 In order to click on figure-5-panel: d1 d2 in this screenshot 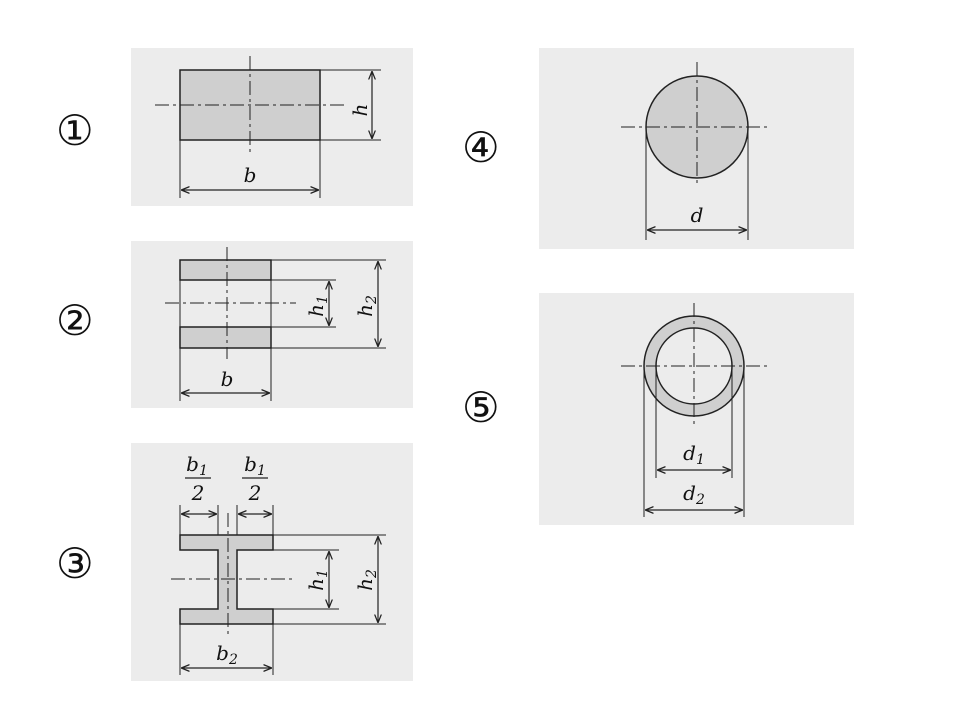, I will do `click(696, 409)`.